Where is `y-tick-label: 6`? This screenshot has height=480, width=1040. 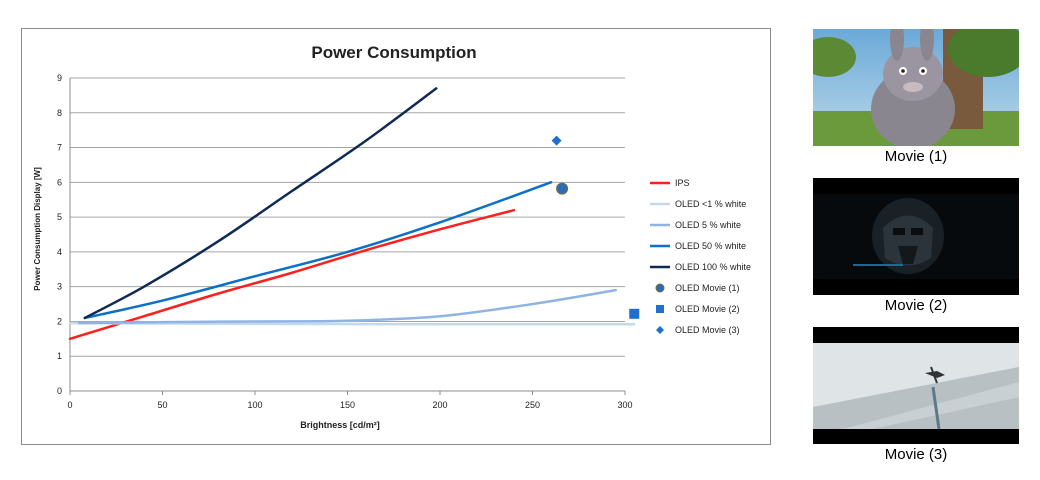
y-tick-label: 6 is located at coordinates (59, 182).